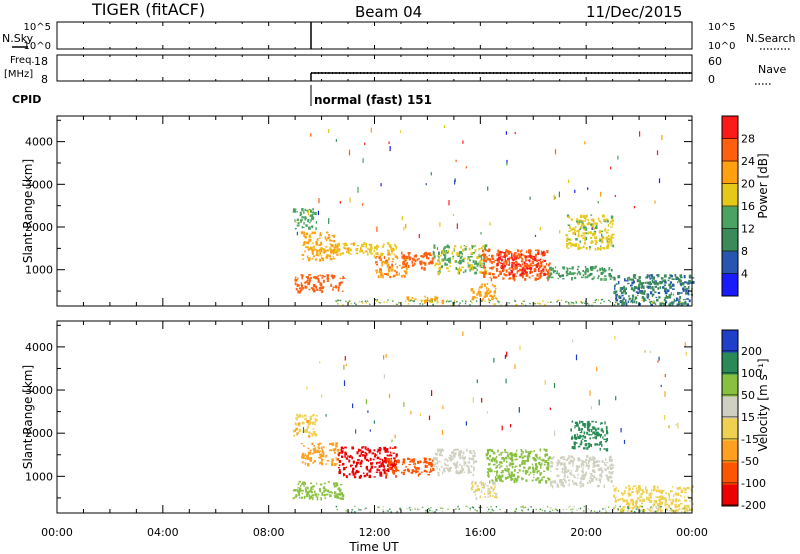 The width and height of the screenshot is (800, 554). Describe the element at coordinates (39, 270) in the screenshot. I see `y-tick-label: 1000` at that location.